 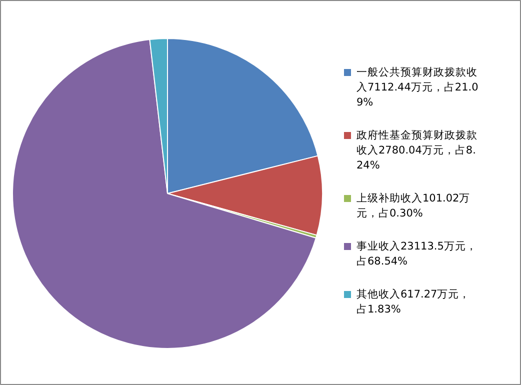 I want to click on legend-label: 上级补助收入101.02万元，占0.30%, so click(x=413, y=206).